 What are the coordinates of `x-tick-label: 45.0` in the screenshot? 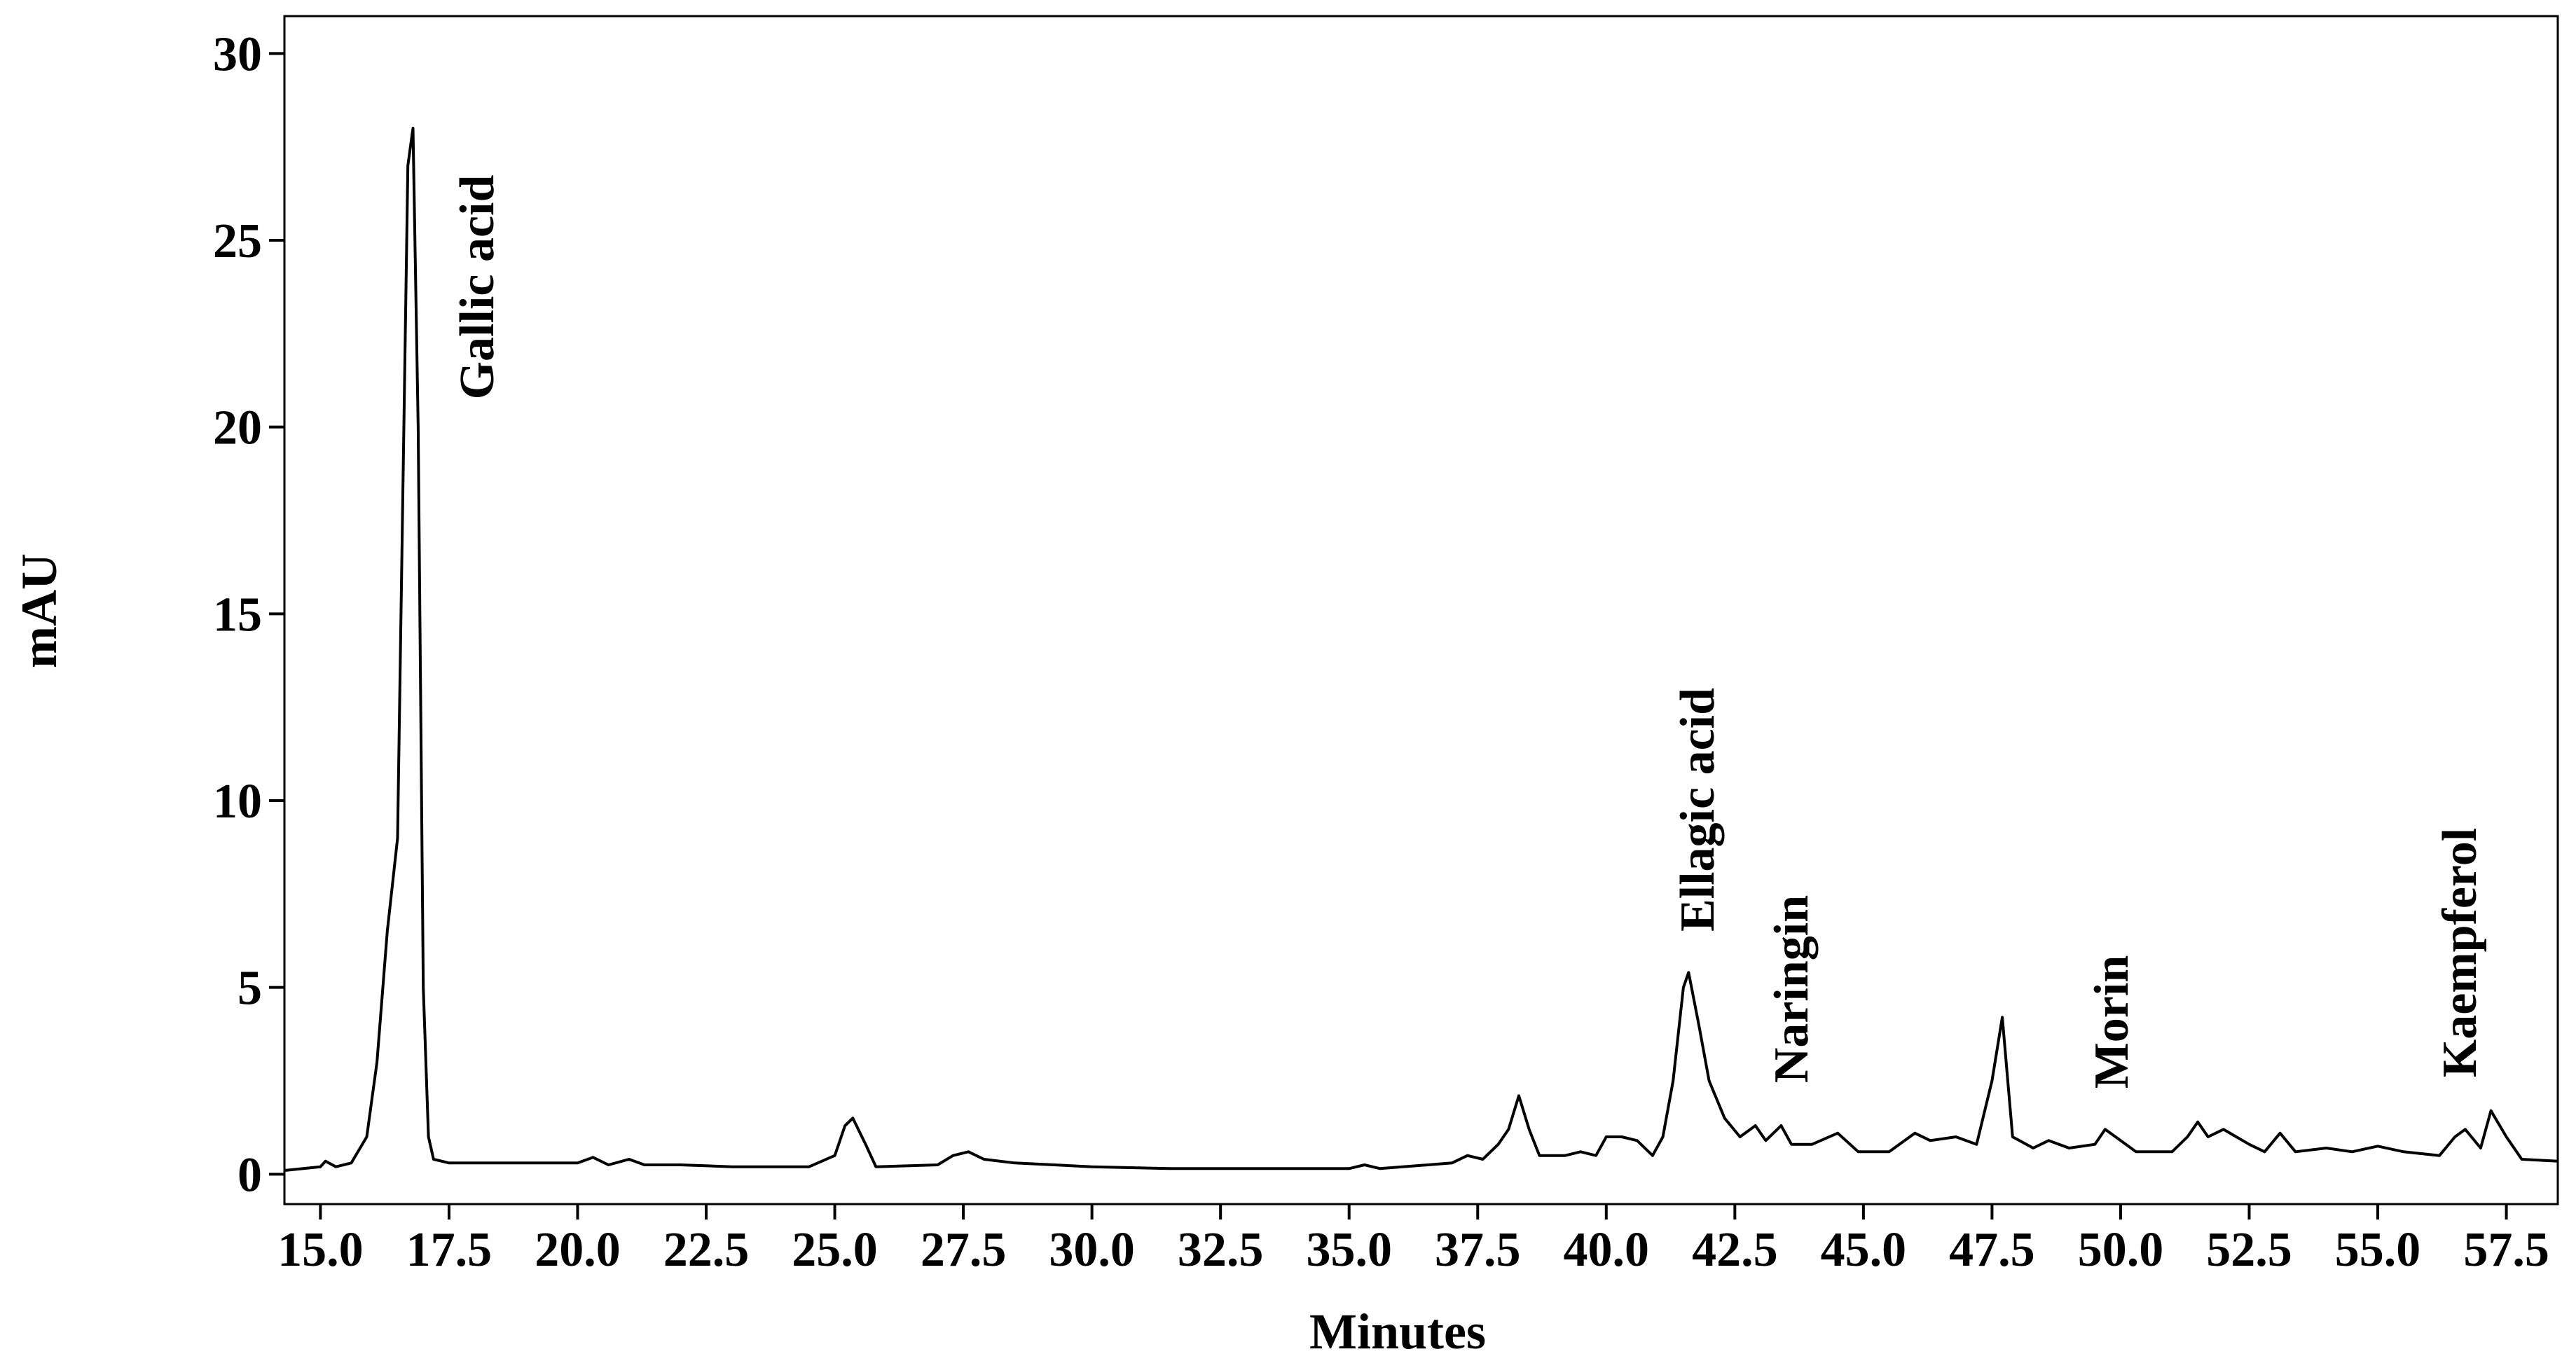 It's located at (1864, 1250).